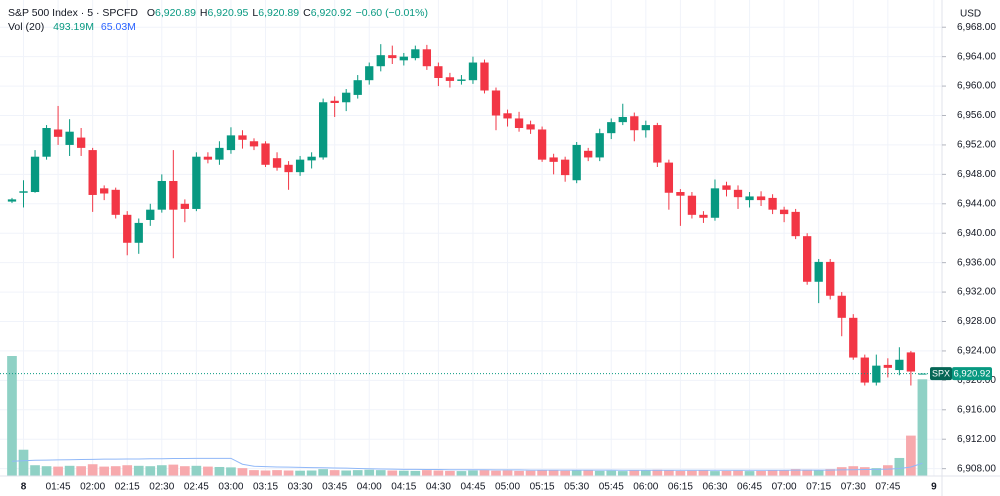  I want to click on x-tick-label: 05:00, so click(507, 487).